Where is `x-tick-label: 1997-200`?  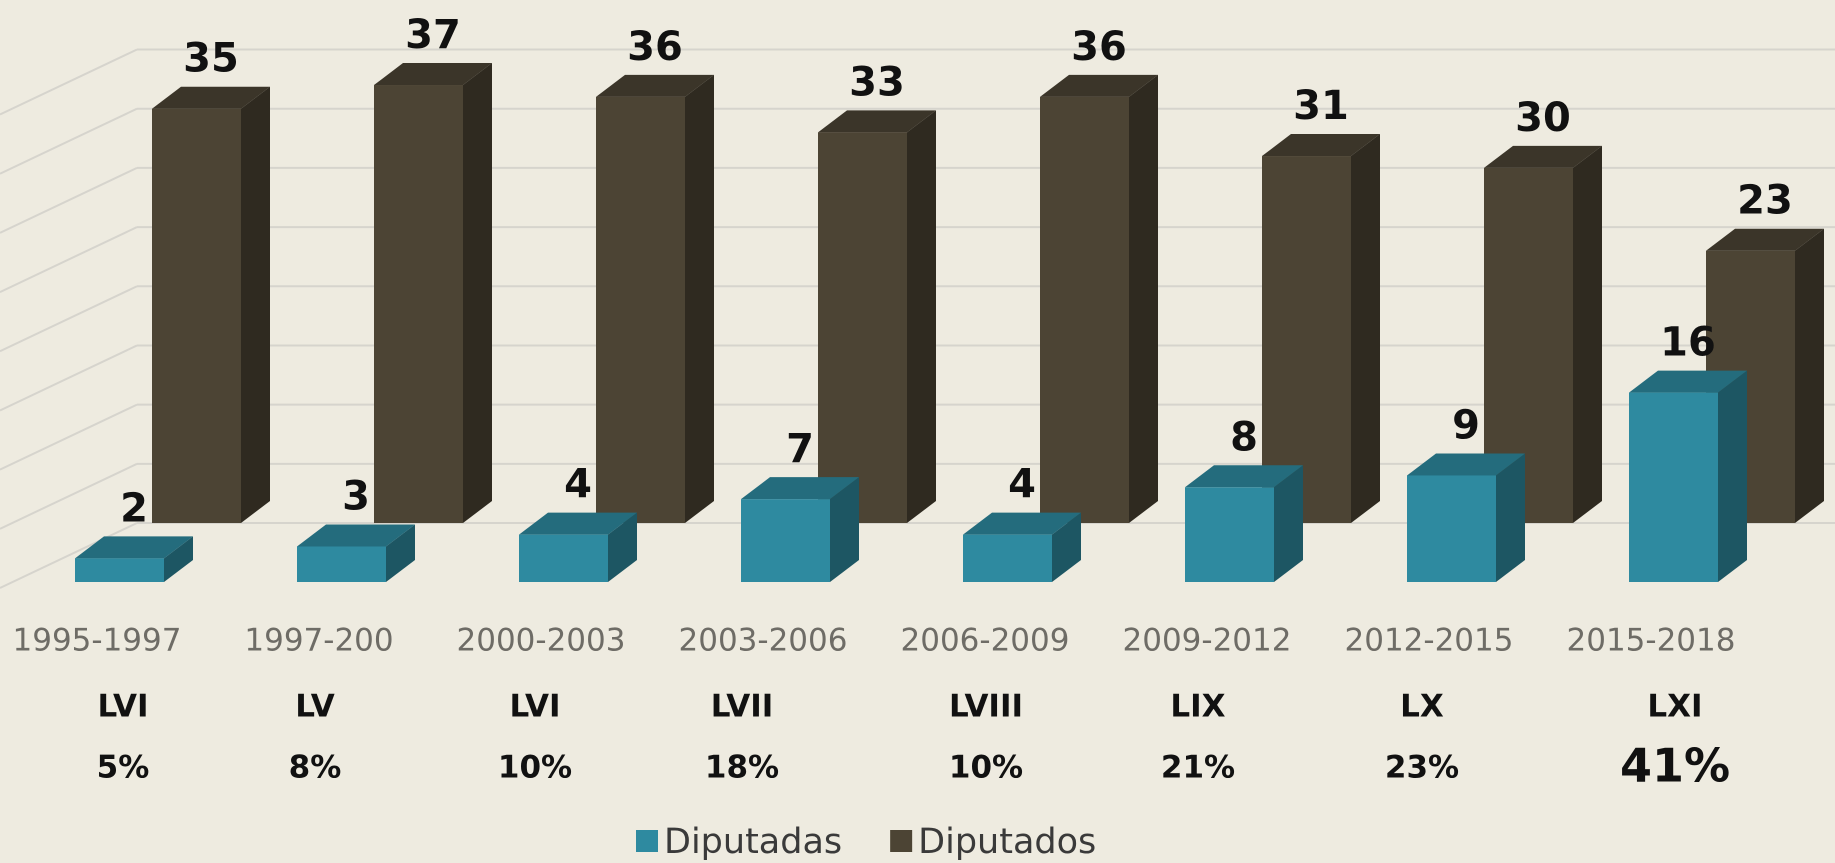
x-tick-label: 1997-200 is located at coordinates (318, 641).